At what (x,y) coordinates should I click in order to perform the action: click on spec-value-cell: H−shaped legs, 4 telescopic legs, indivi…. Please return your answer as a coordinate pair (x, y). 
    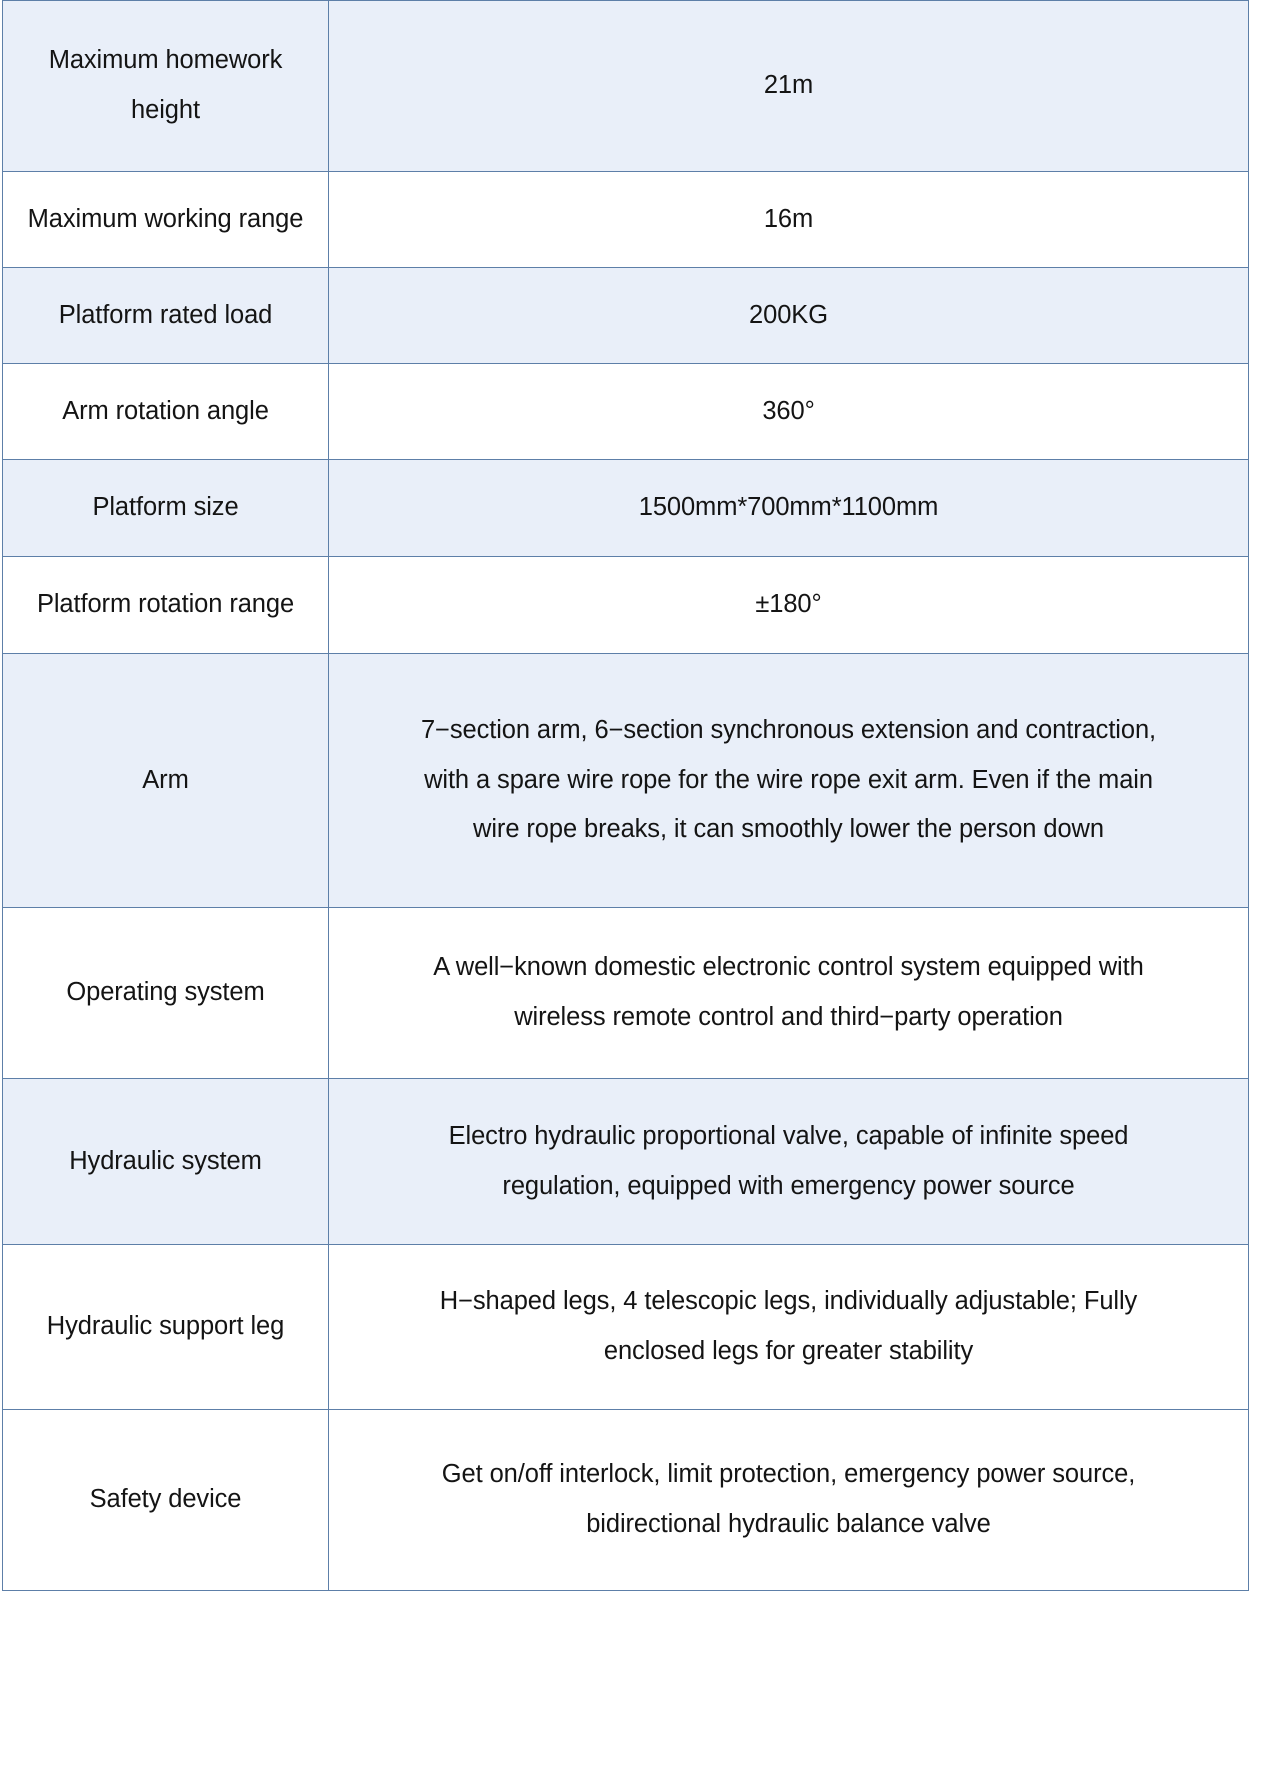
    Looking at the image, I should click on (788, 1327).